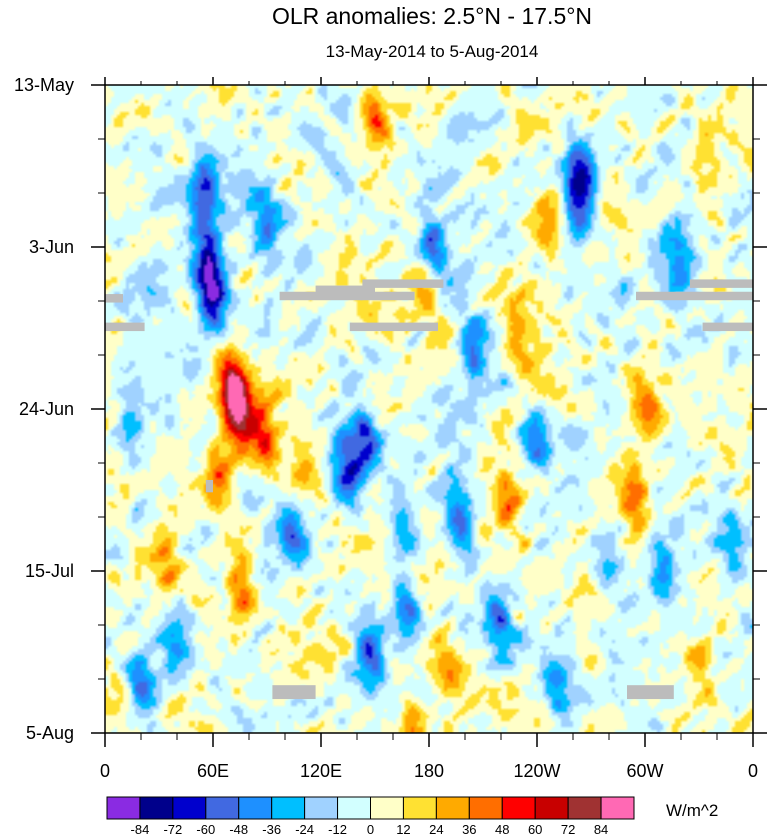  What do you see at coordinates (238, 828) in the screenshot?
I see `colorbar-label: -48` at bounding box center [238, 828].